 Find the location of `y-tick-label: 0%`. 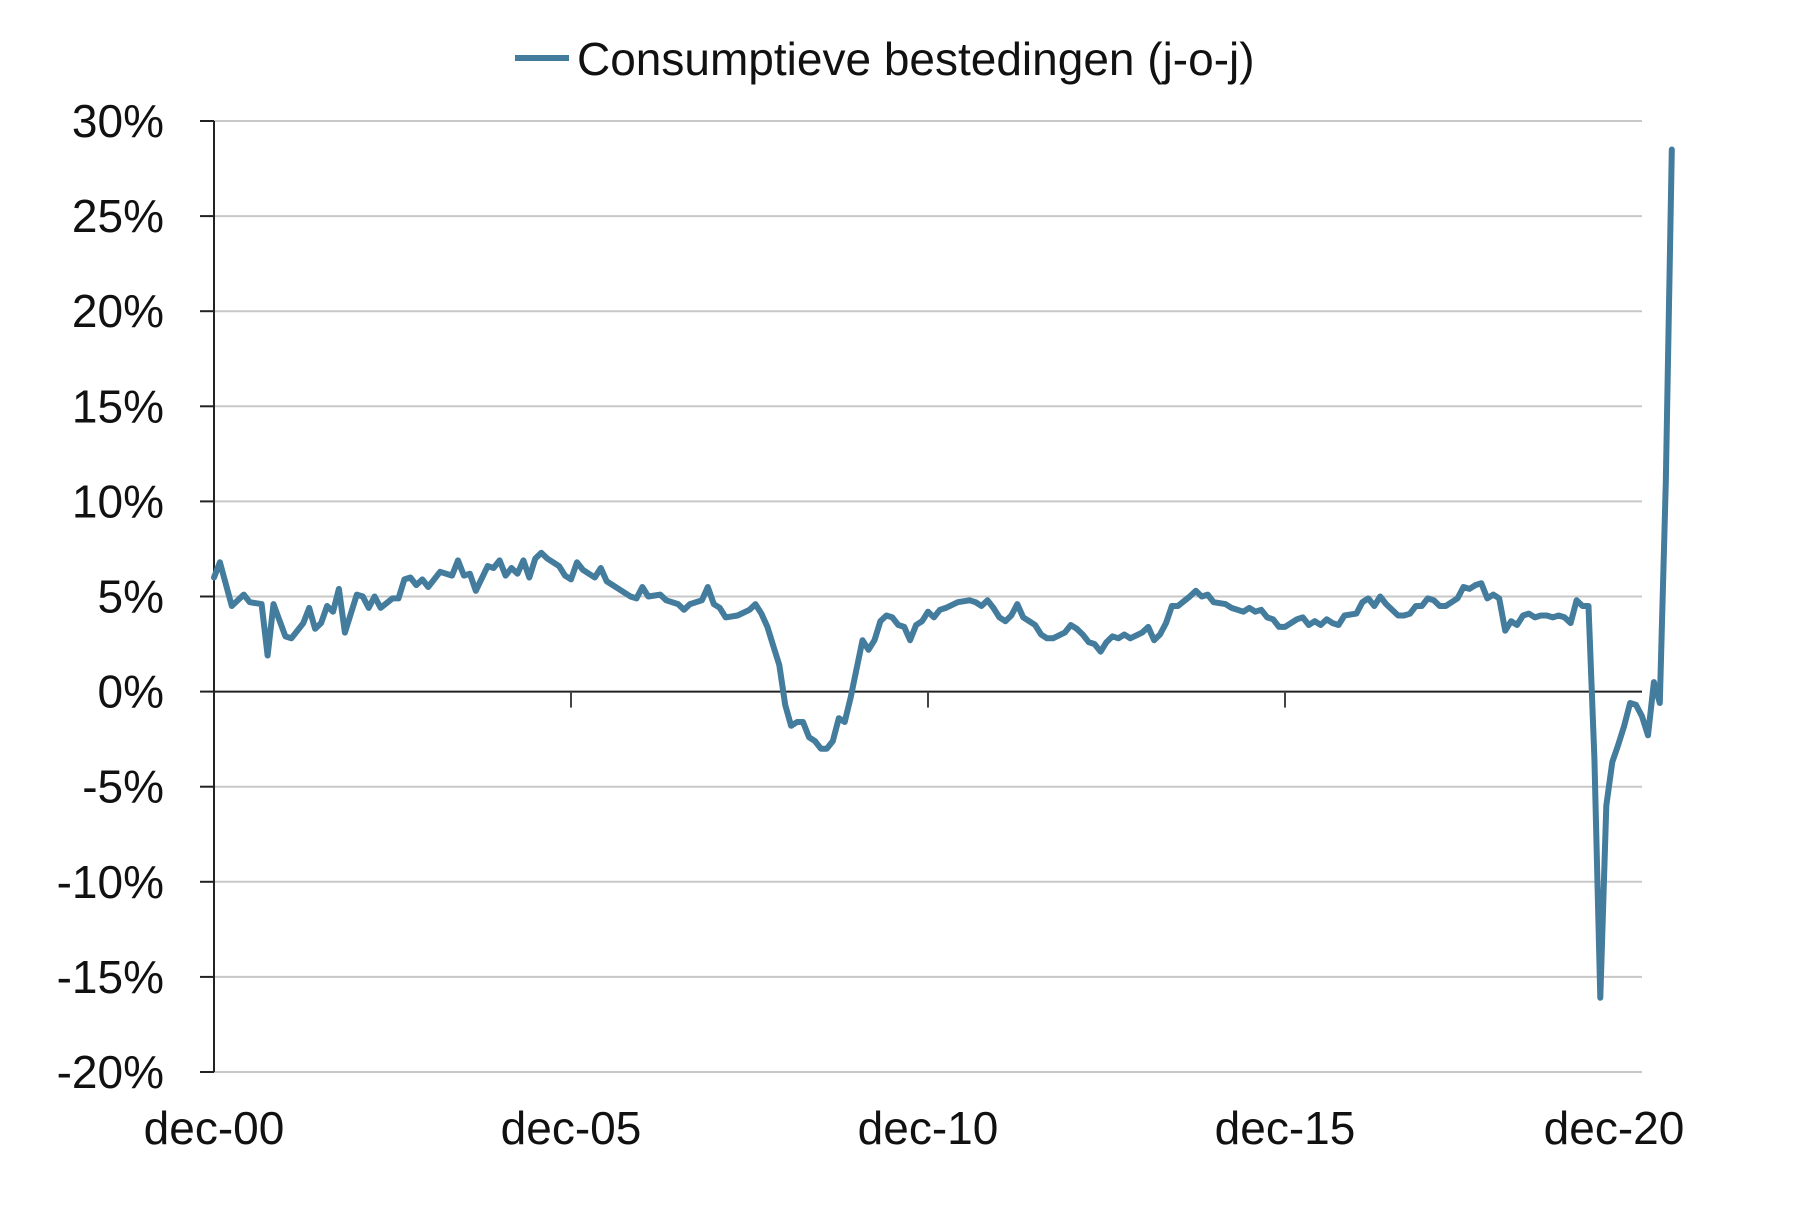

y-tick-label: 0% is located at coordinates (131, 692).